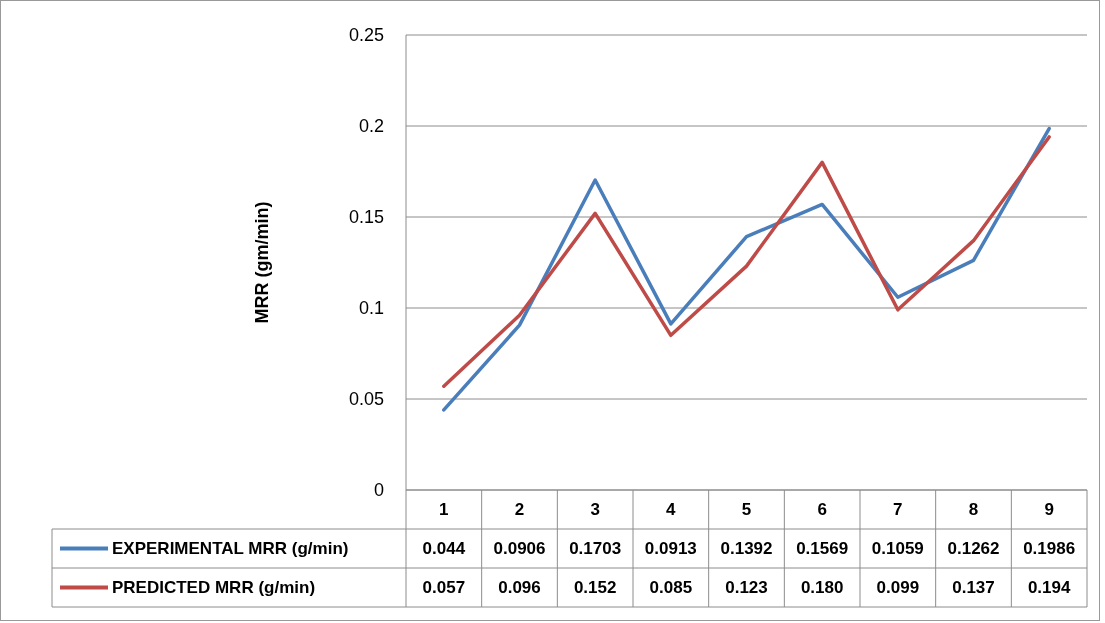  Describe the element at coordinates (595, 588) in the screenshot. I see `data-label: 0.152` at that location.